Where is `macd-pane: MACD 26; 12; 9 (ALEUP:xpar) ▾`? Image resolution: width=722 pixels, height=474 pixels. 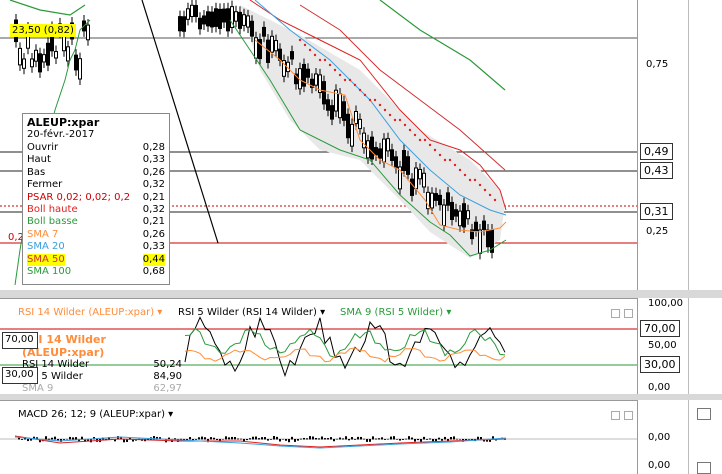 macd-pane: MACD 26; 12; 9 (ALEUP:xpar) ▾ is located at coordinates (319, 437).